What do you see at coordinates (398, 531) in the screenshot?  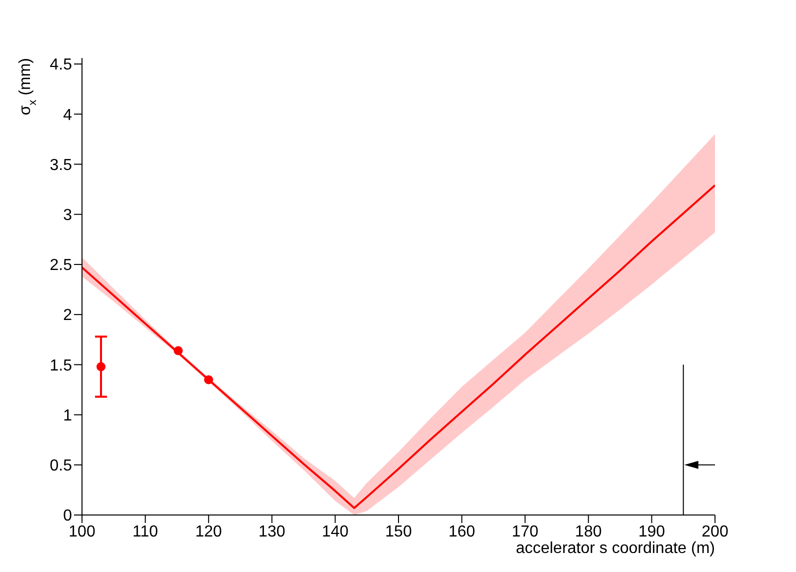 I see `x-tick-label: 150` at bounding box center [398, 531].